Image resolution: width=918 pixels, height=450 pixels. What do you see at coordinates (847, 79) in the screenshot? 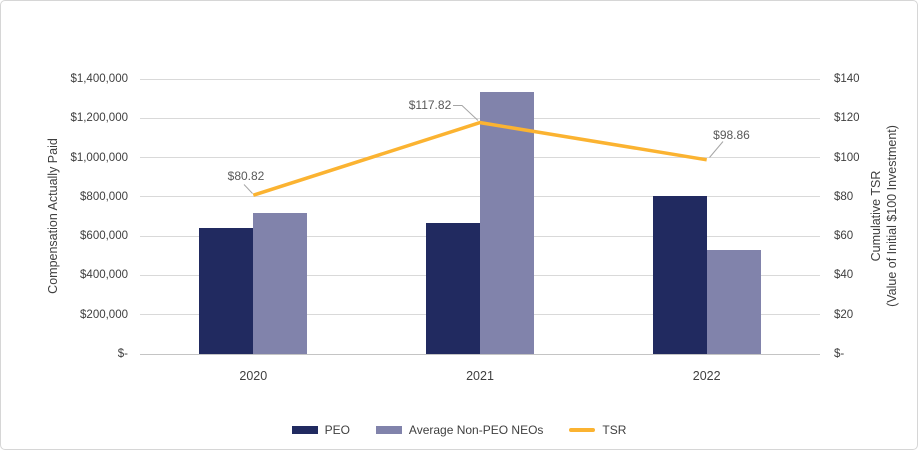
I see `right-axis-tick-label: $140` at bounding box center [847, 79].